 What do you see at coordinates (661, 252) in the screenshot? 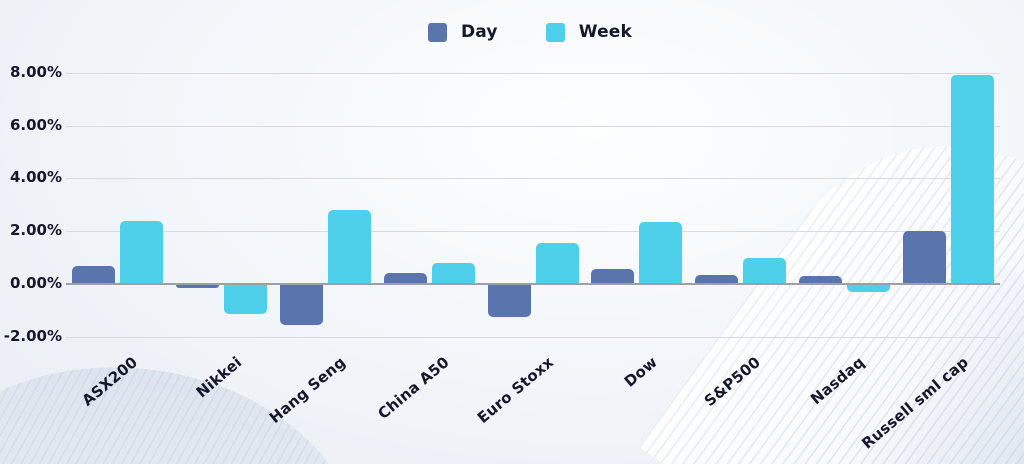
I see `bar-week-dow` at bounding box center [661, 252].